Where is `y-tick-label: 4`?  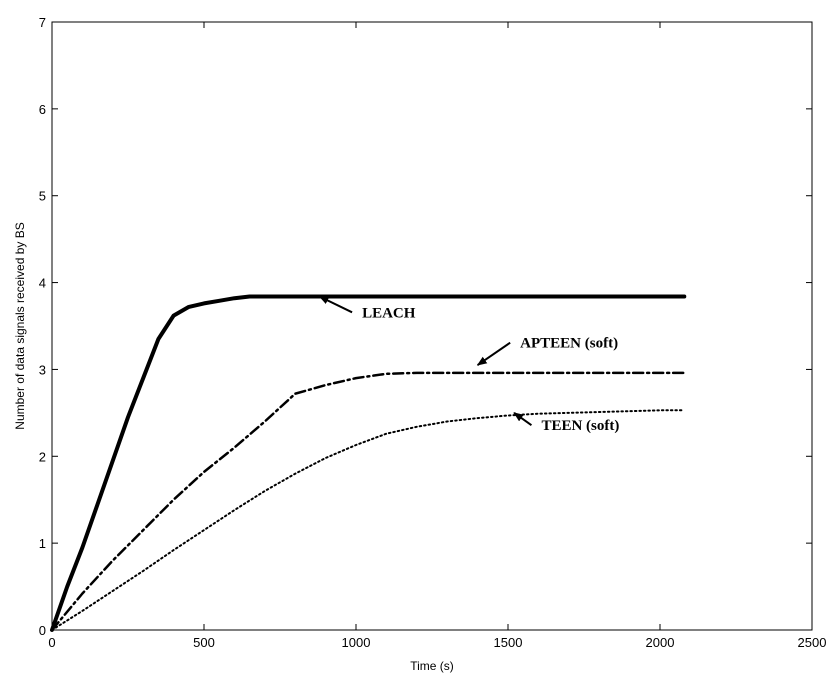
y-tick-label: 4 is located at coordinates (42, 283).